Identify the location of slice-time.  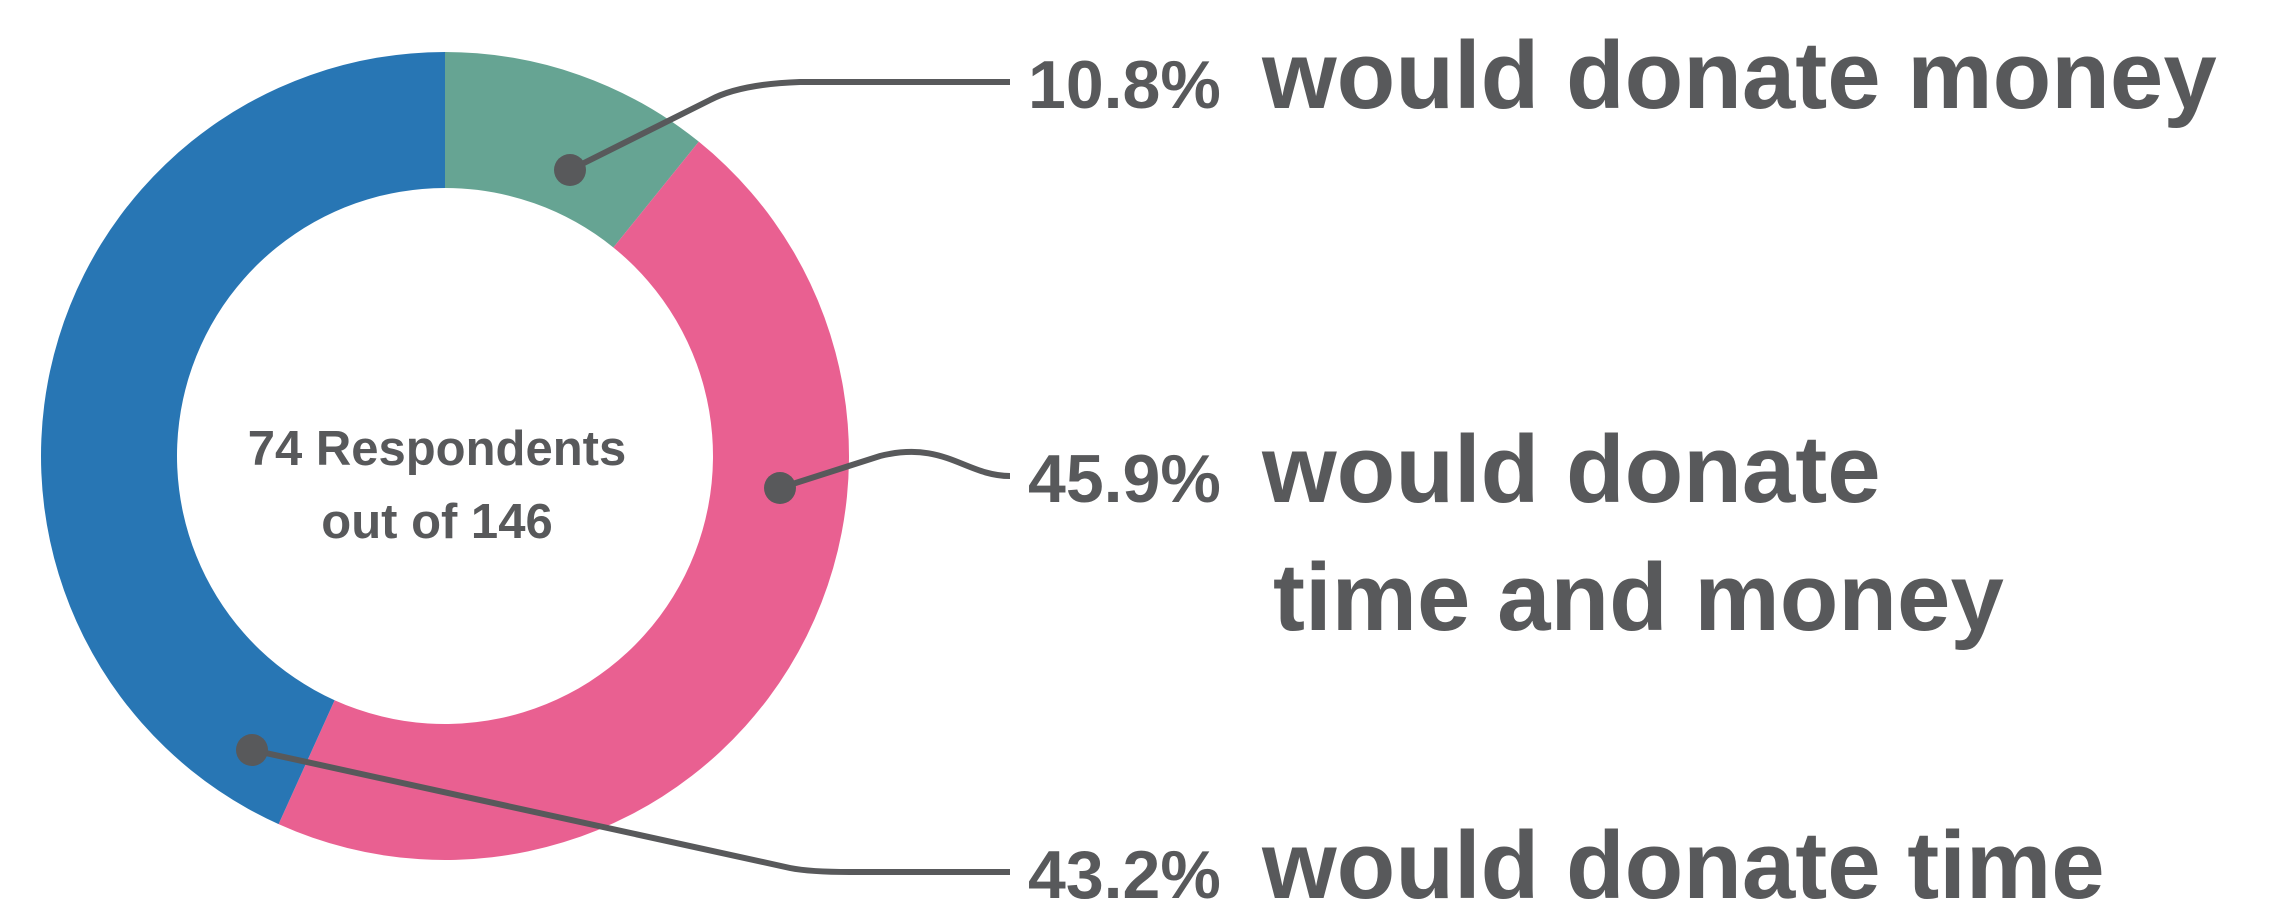
(243, 438).